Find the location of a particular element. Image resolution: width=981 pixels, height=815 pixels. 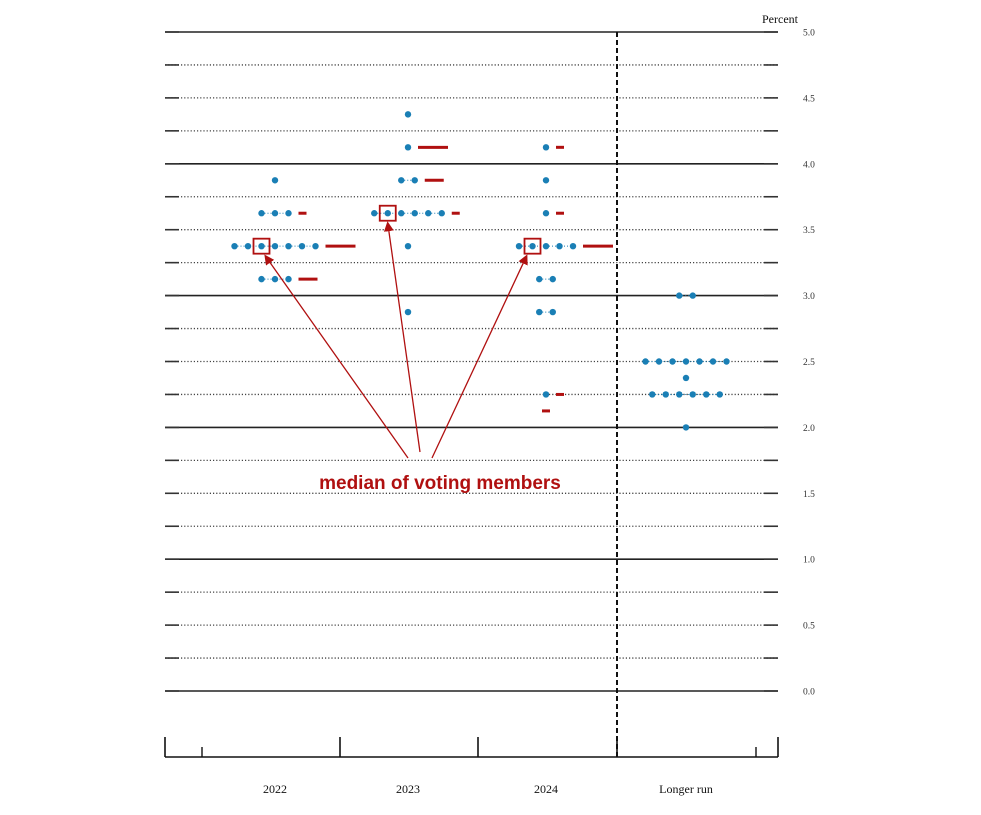

median-boxes is located at coordinates (397, 229).